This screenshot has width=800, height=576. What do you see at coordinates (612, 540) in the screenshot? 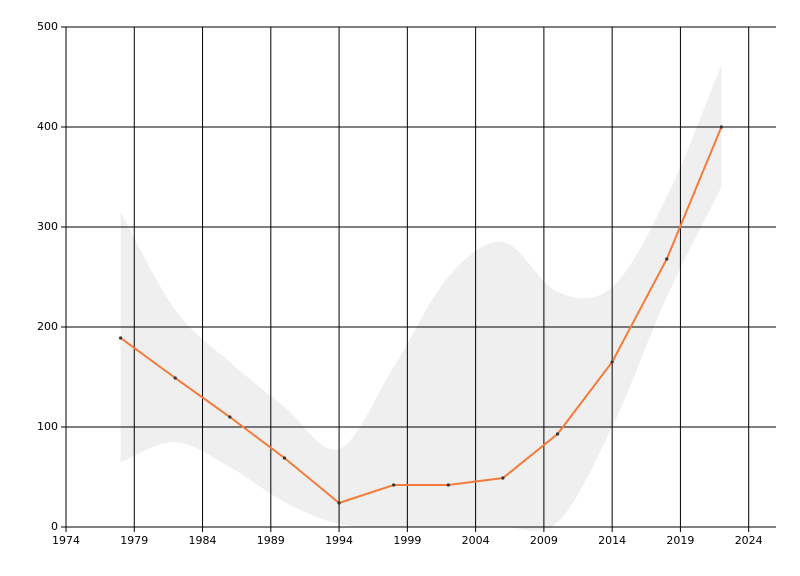
I see `x-tick-label: 2014` at bounding box center [612, 540].